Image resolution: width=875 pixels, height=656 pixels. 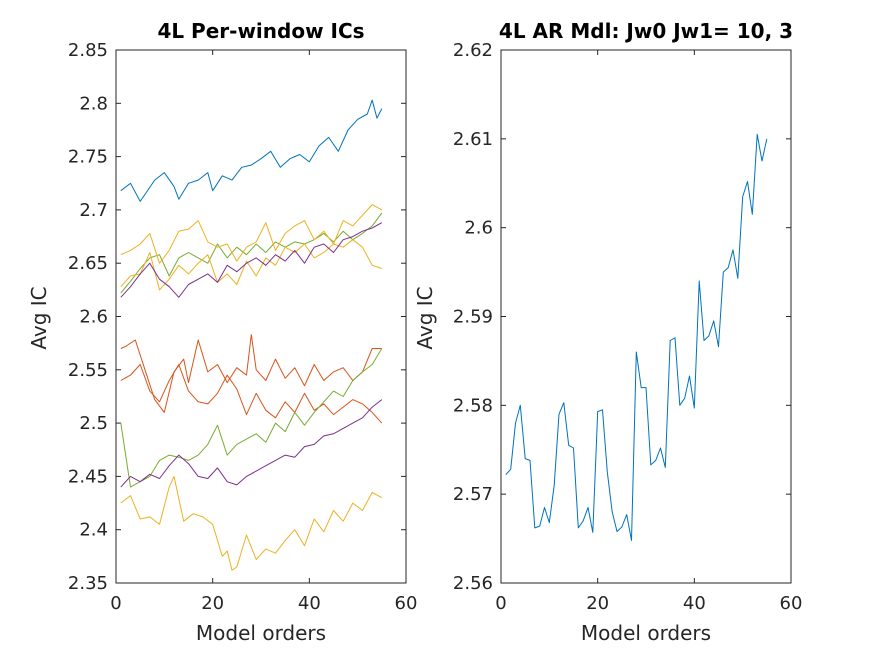 What do you see at coordinates (93, 530) in the screenshot?
I see `y-tick-label: 2.4` at bounding box center [93, 530].